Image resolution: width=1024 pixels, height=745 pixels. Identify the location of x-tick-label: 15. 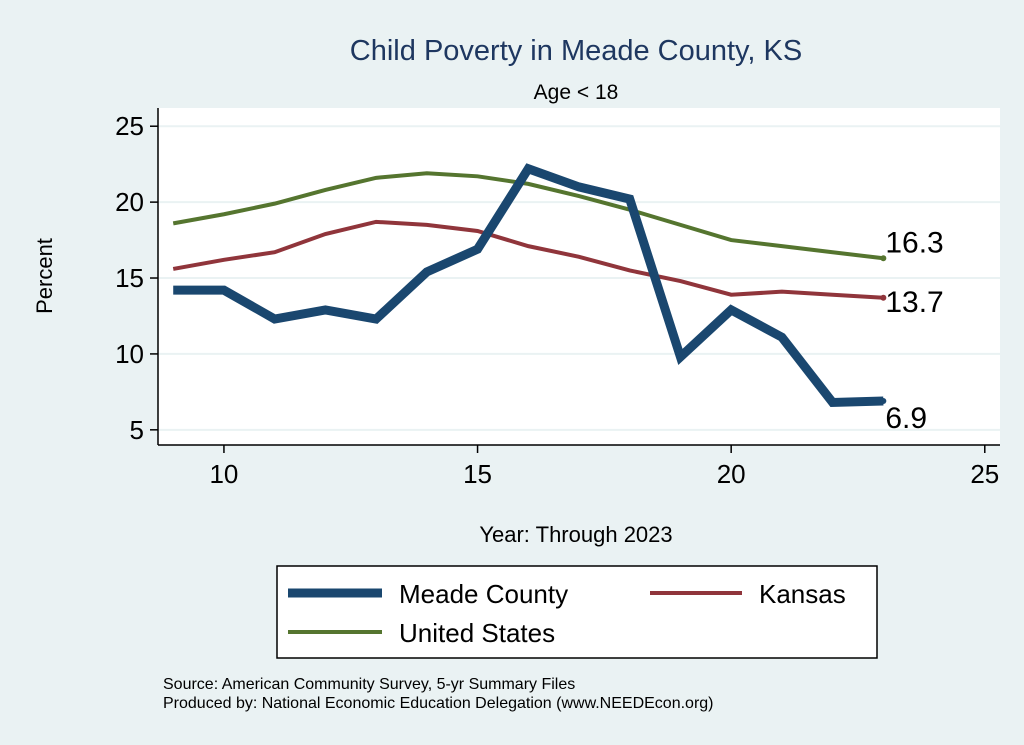
(477, 474).